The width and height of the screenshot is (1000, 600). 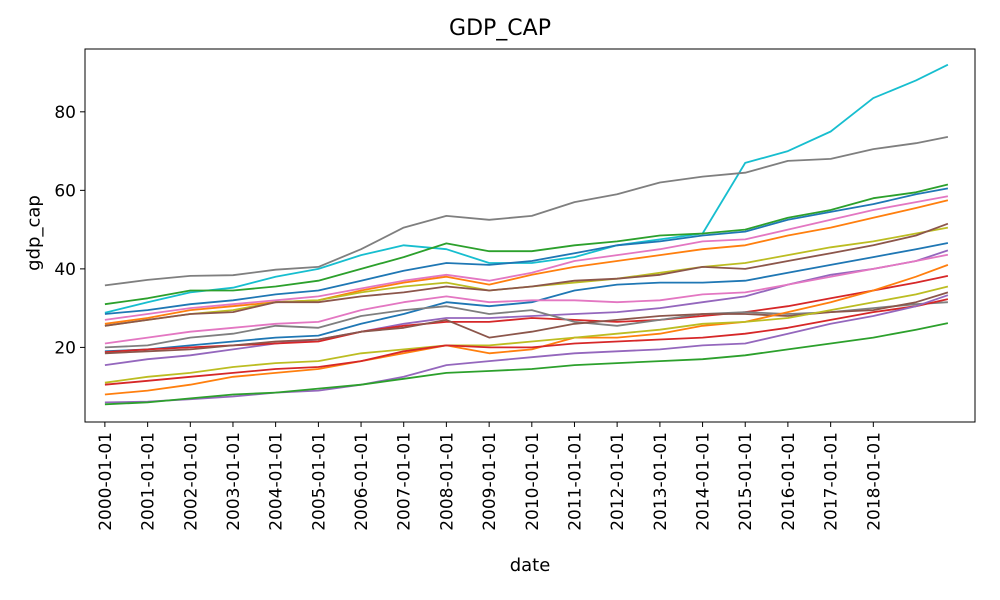 What do you see at coordinates (447, 481) in the screenshot?
I see `x-tick-label: 2008-01-01` at bounding box center [447, 481].